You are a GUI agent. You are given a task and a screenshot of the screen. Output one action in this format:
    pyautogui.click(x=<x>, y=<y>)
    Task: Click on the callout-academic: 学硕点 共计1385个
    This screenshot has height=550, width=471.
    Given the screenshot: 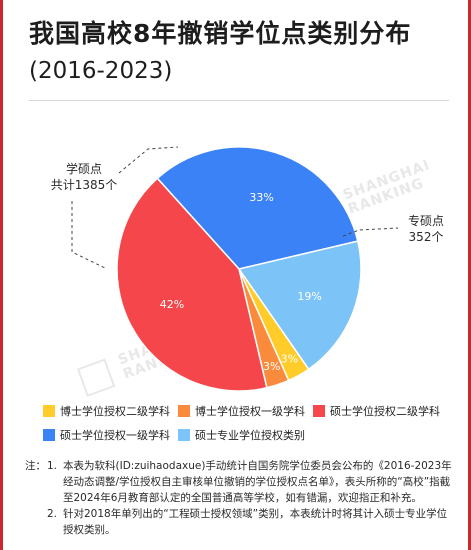 What is the action you would take?
    pyautogui.click(x=84, y=177)
    